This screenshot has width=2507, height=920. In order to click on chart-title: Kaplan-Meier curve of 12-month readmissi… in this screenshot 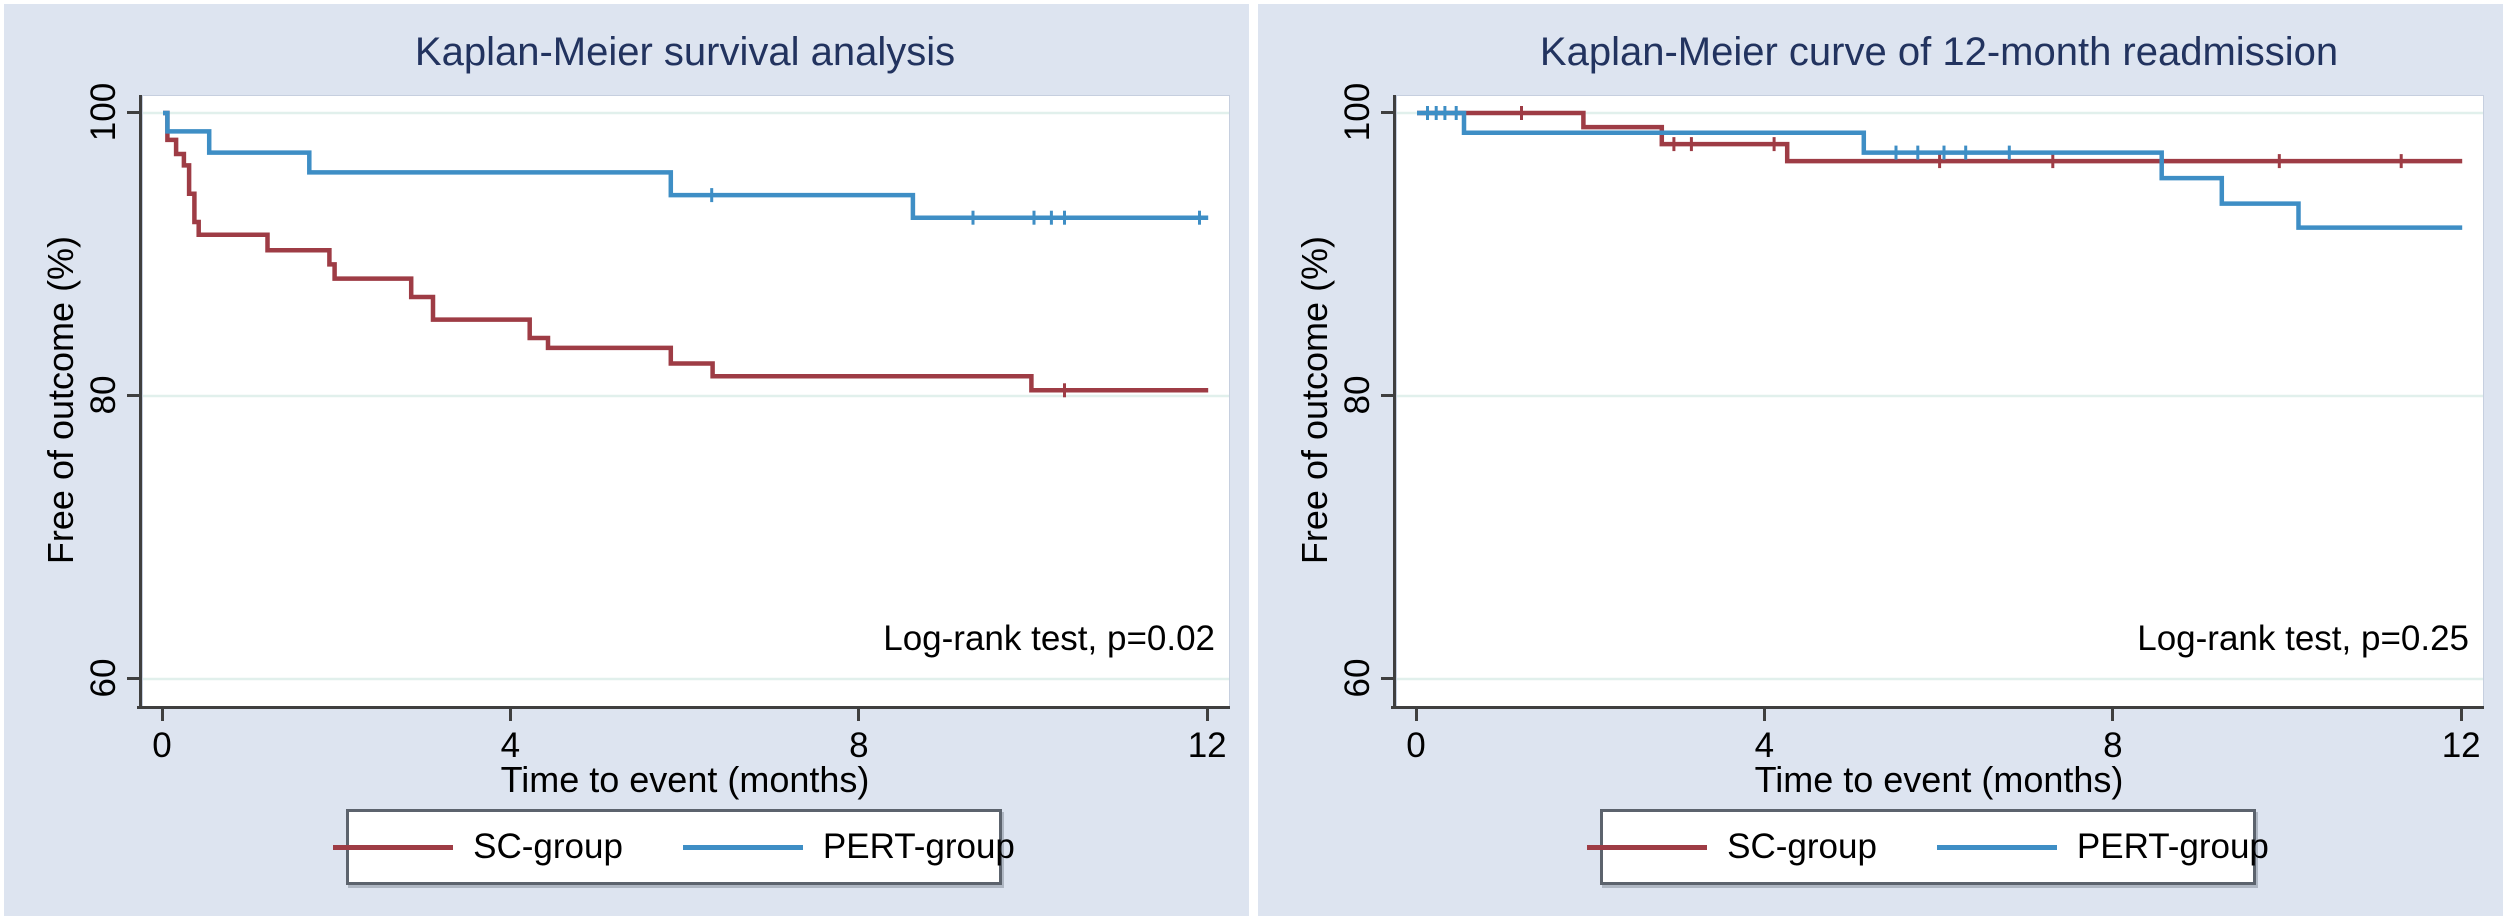, I will do `click(1939, 52)`.